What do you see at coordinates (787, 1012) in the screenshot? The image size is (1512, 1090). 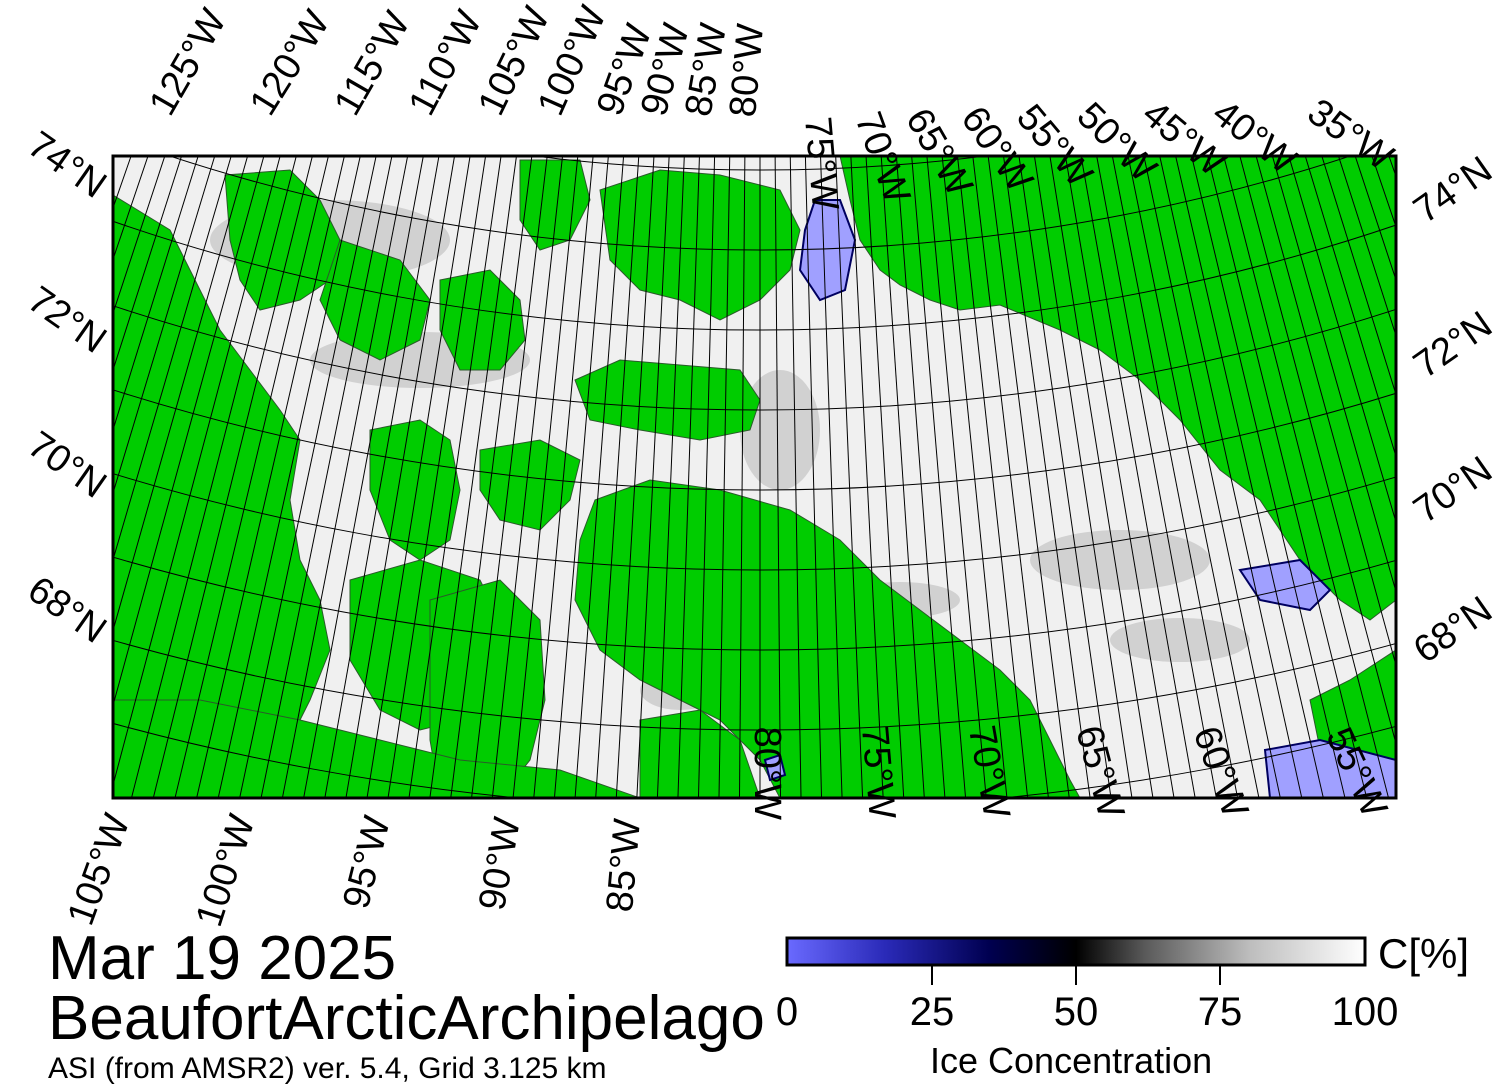 I see `colorbar-tick-label: 0` at bounding box center [787, 1012].